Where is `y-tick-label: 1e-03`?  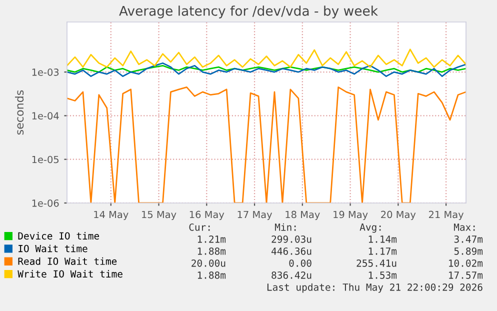
y-tick-label: 1e-03 is located at coordinates (45, 72).